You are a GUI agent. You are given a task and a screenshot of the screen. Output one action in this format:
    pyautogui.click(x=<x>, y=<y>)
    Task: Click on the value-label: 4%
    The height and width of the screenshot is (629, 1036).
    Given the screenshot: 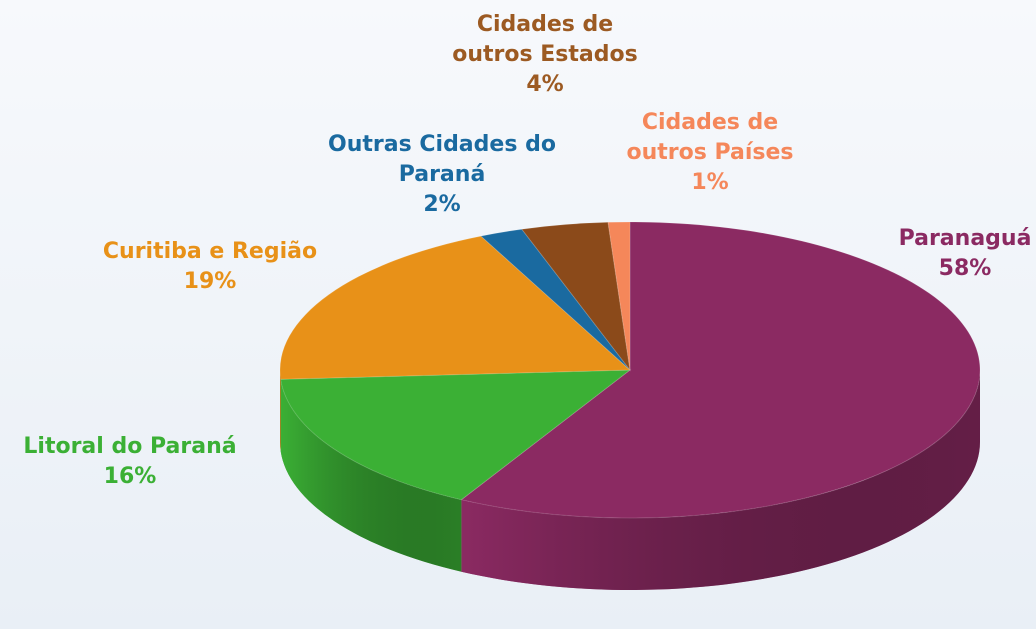 What is the action you would take?
    pyautogui.click(x=545, y=84)
    